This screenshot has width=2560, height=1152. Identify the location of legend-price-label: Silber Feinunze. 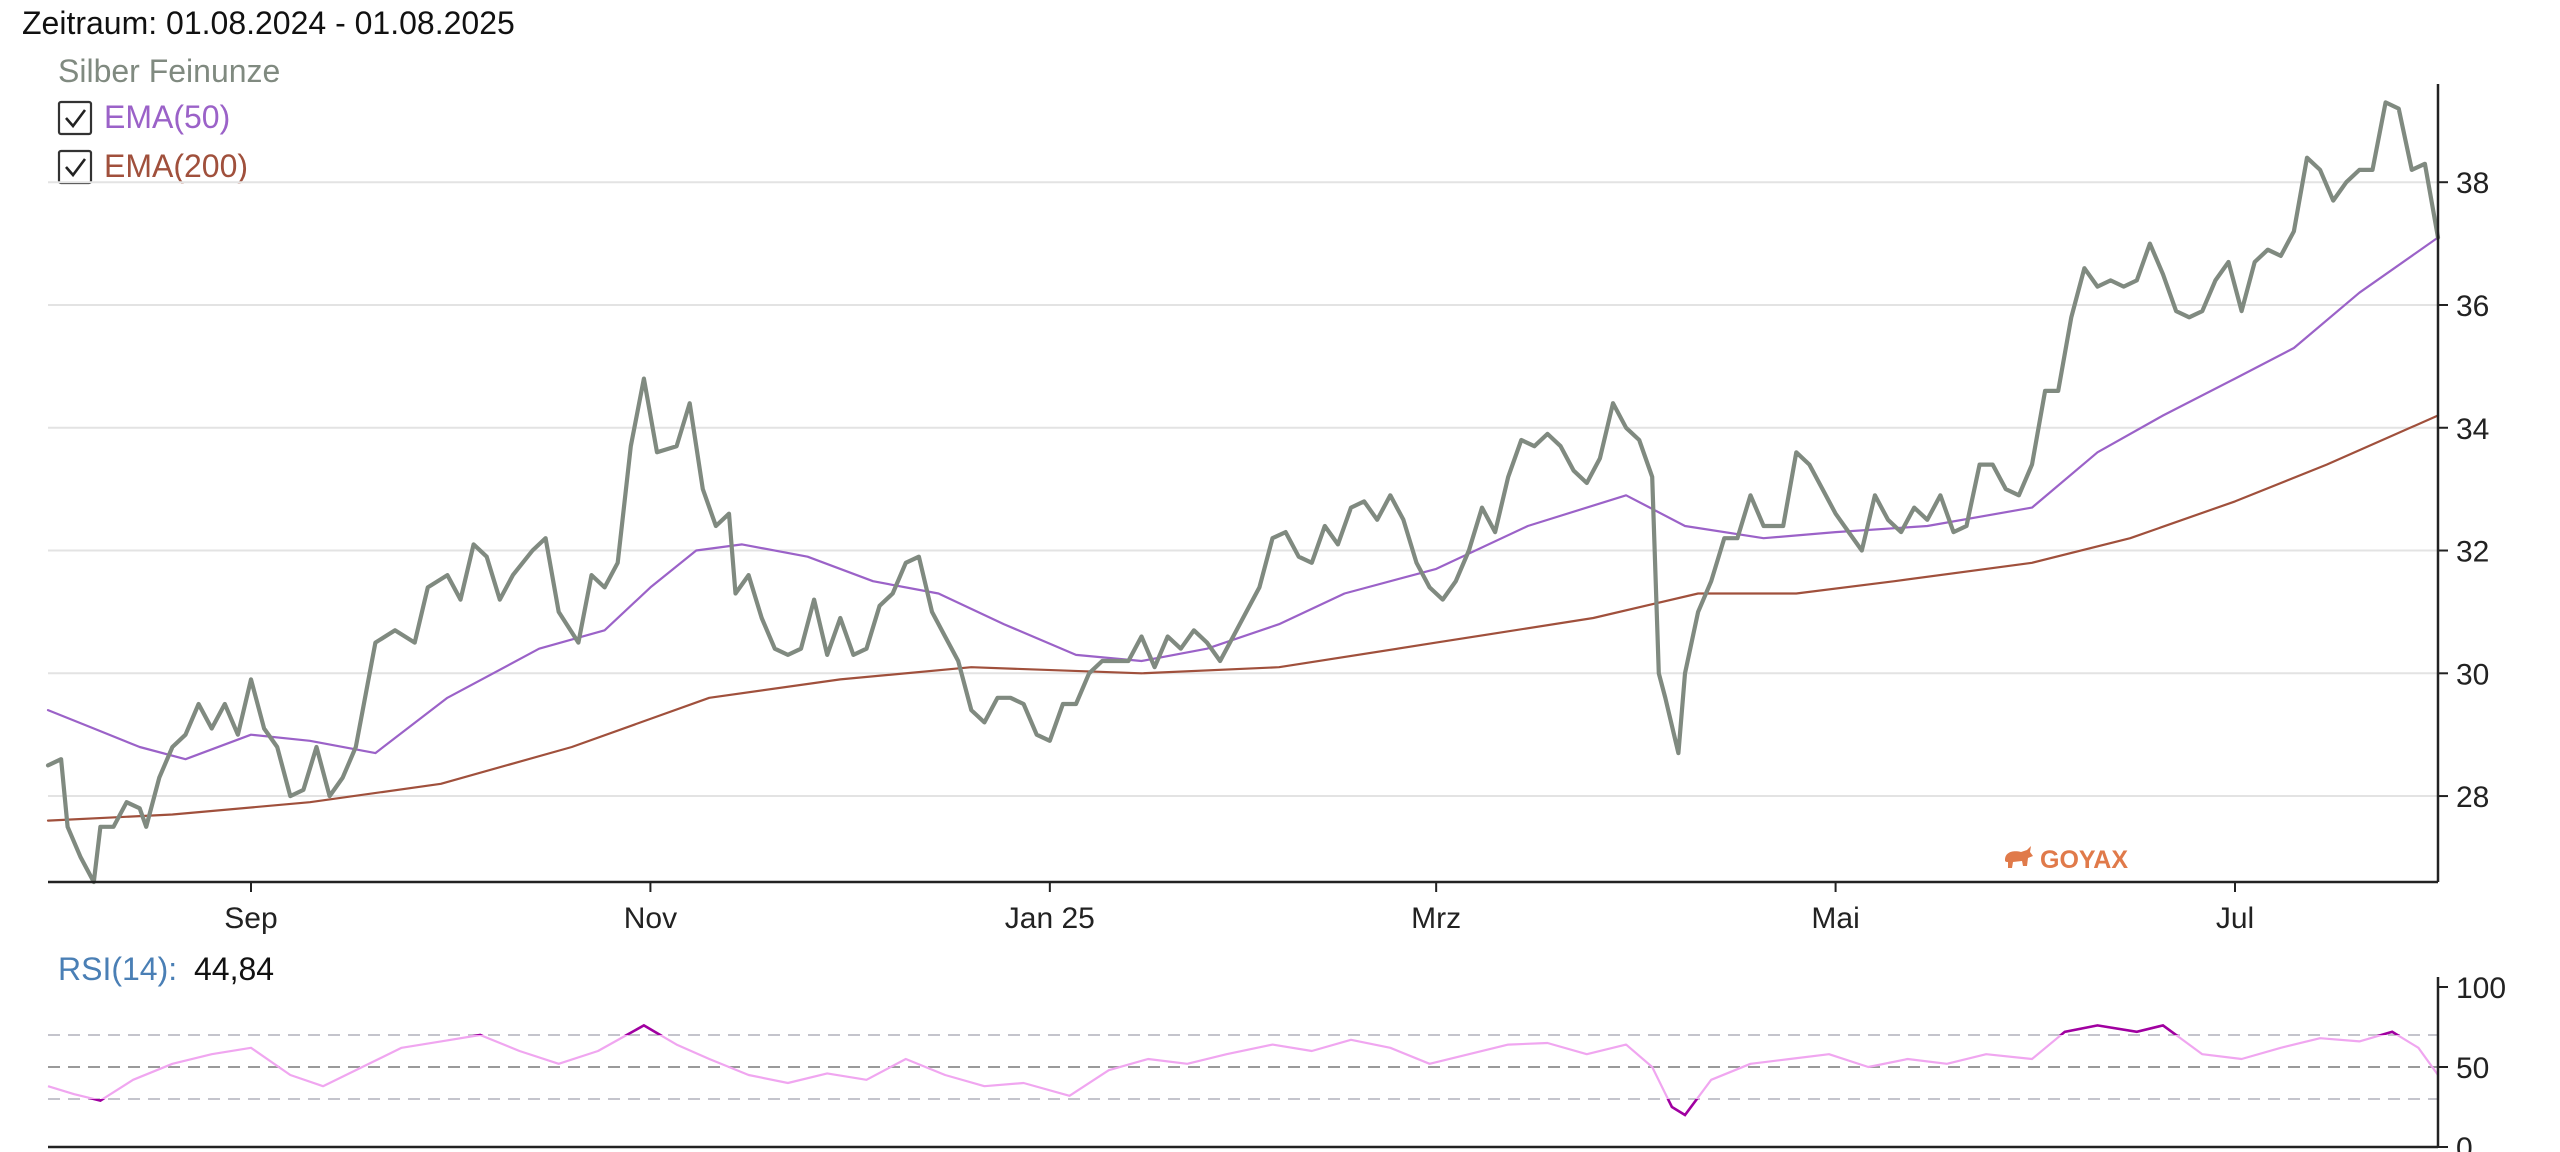
(169, 71).